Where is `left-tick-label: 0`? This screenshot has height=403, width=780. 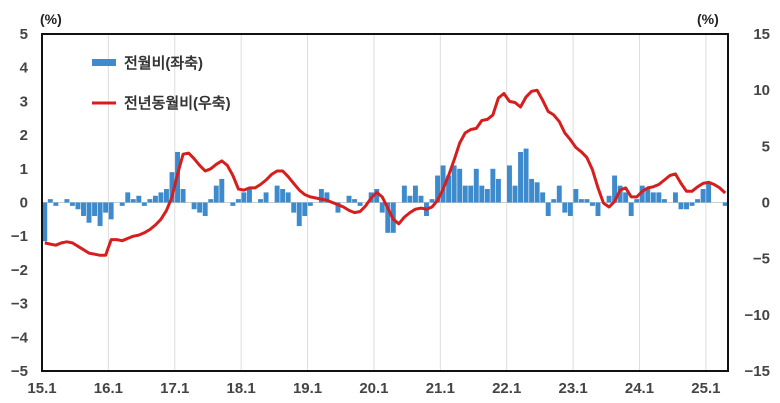
left-tick-label: 0 is located at coordinates (24, 203).